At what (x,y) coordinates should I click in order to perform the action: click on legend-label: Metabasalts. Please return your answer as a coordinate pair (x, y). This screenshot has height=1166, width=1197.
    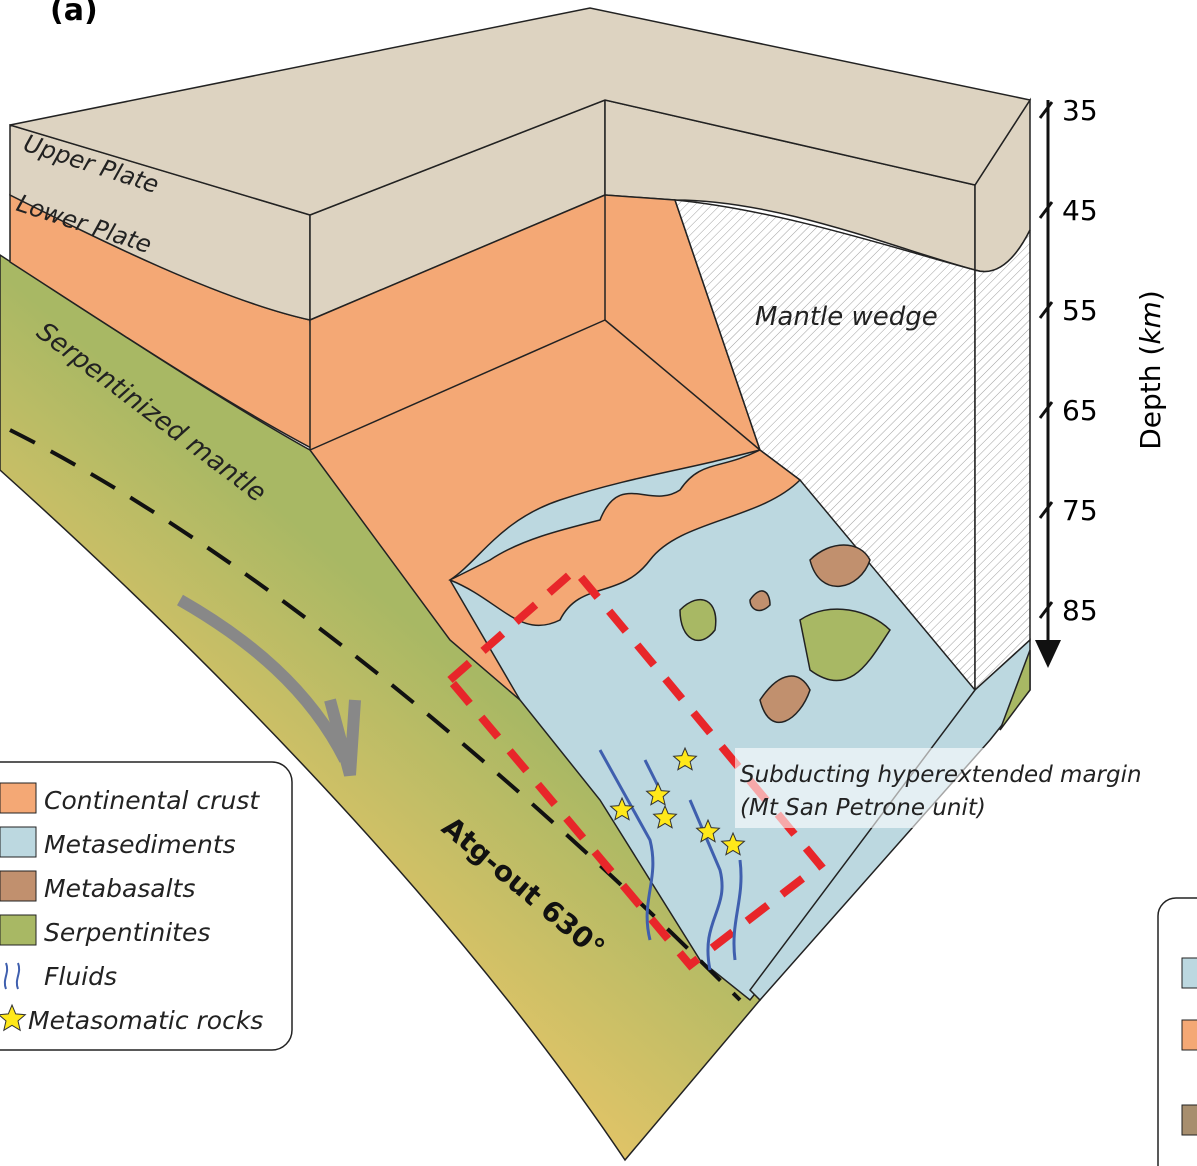
    Looking at the image, I should click on (119, 888).